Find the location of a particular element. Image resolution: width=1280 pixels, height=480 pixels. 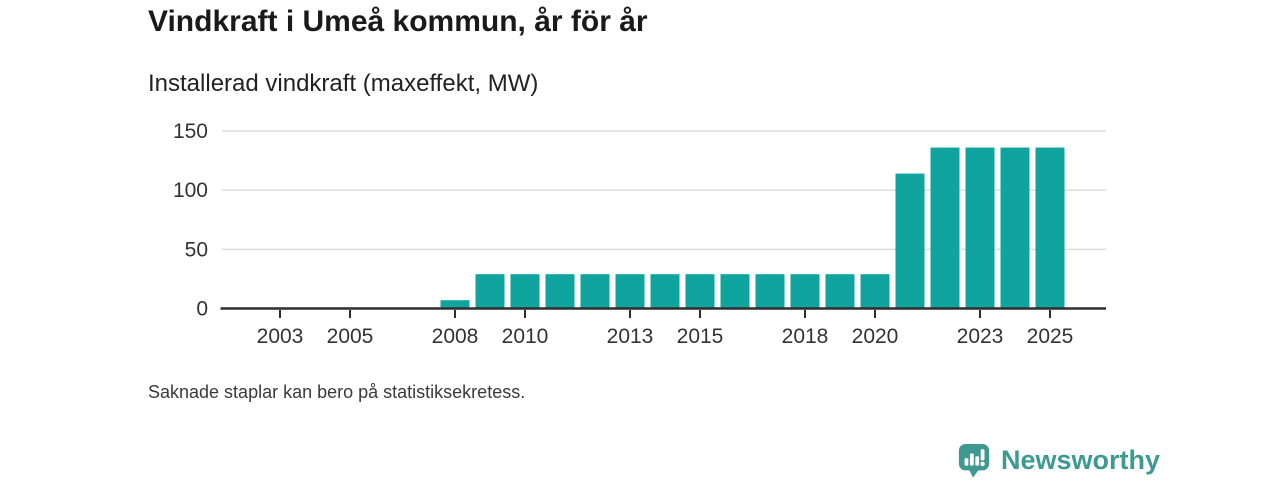

bar-2014 is located at coordinates (665, 291).